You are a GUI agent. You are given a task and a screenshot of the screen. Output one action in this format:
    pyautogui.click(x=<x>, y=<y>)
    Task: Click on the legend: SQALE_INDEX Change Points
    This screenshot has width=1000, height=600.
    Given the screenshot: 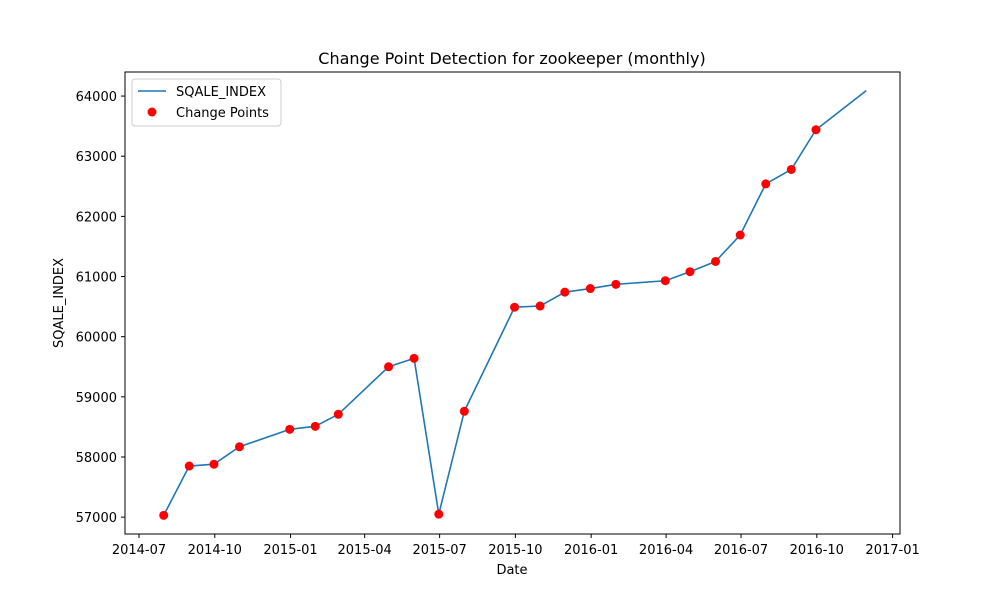 What is the action you would take?
    pyautogui.click(x=206, y=102)
    